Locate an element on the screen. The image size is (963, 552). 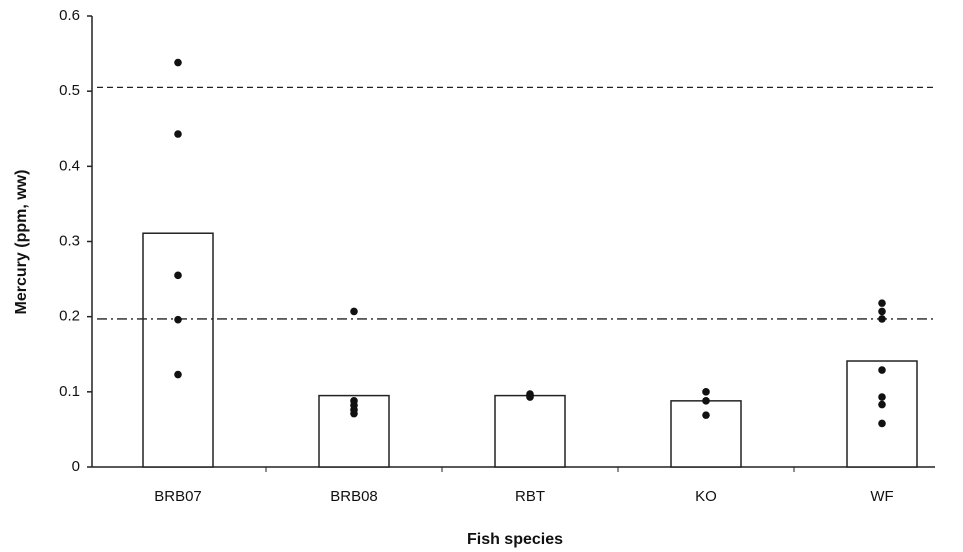
x-axis-title: Fish species is located at coordinates (515, 539).